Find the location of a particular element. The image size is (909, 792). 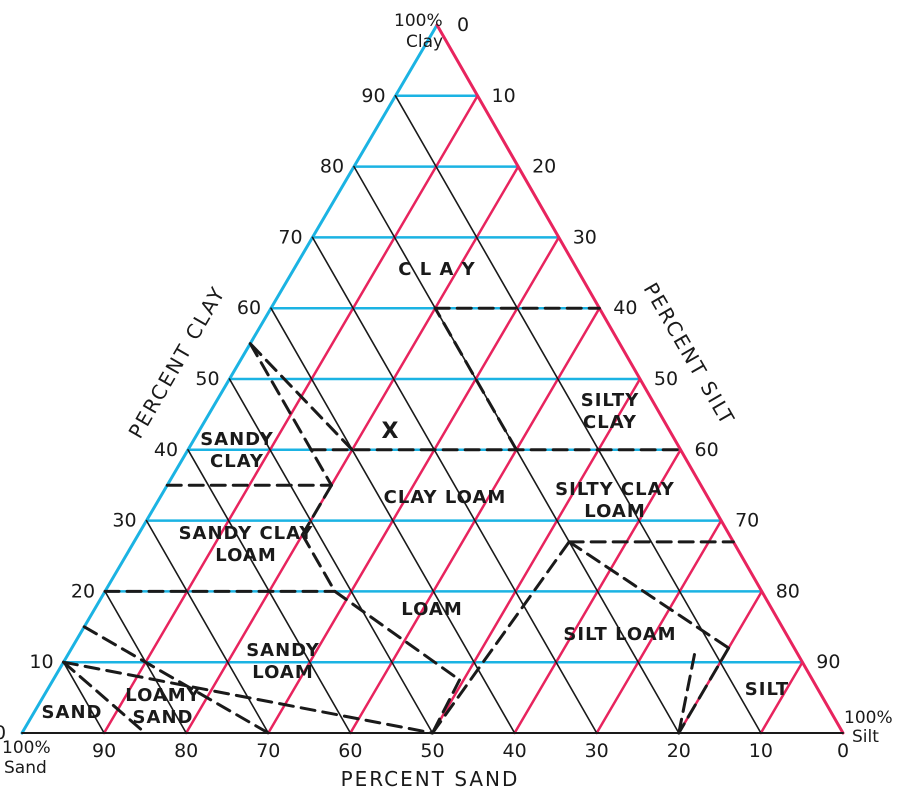

region-label-line: SANDY CLAY is located at coordinates (246, 533).